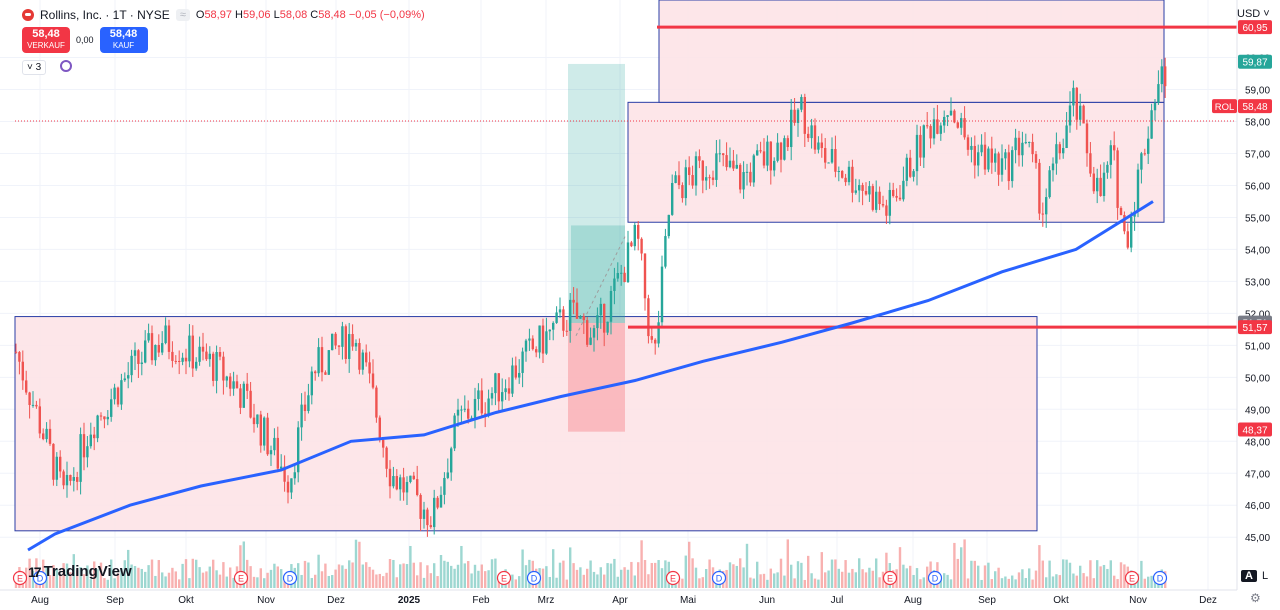  I want to click on event-marker-label: D, so click(40, 579).